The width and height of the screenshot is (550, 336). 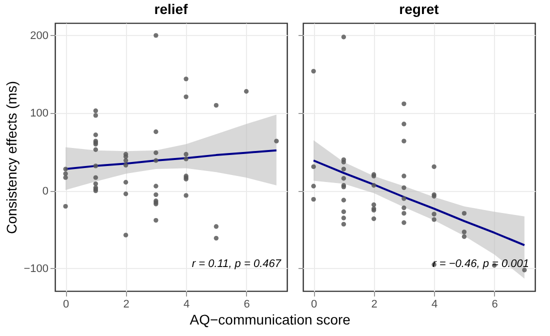 What do you see at coordinates (237, 264) in the screenshot?
I see `annotation: r = 0.11, p = 0.467` at bounding box center [237, 264].